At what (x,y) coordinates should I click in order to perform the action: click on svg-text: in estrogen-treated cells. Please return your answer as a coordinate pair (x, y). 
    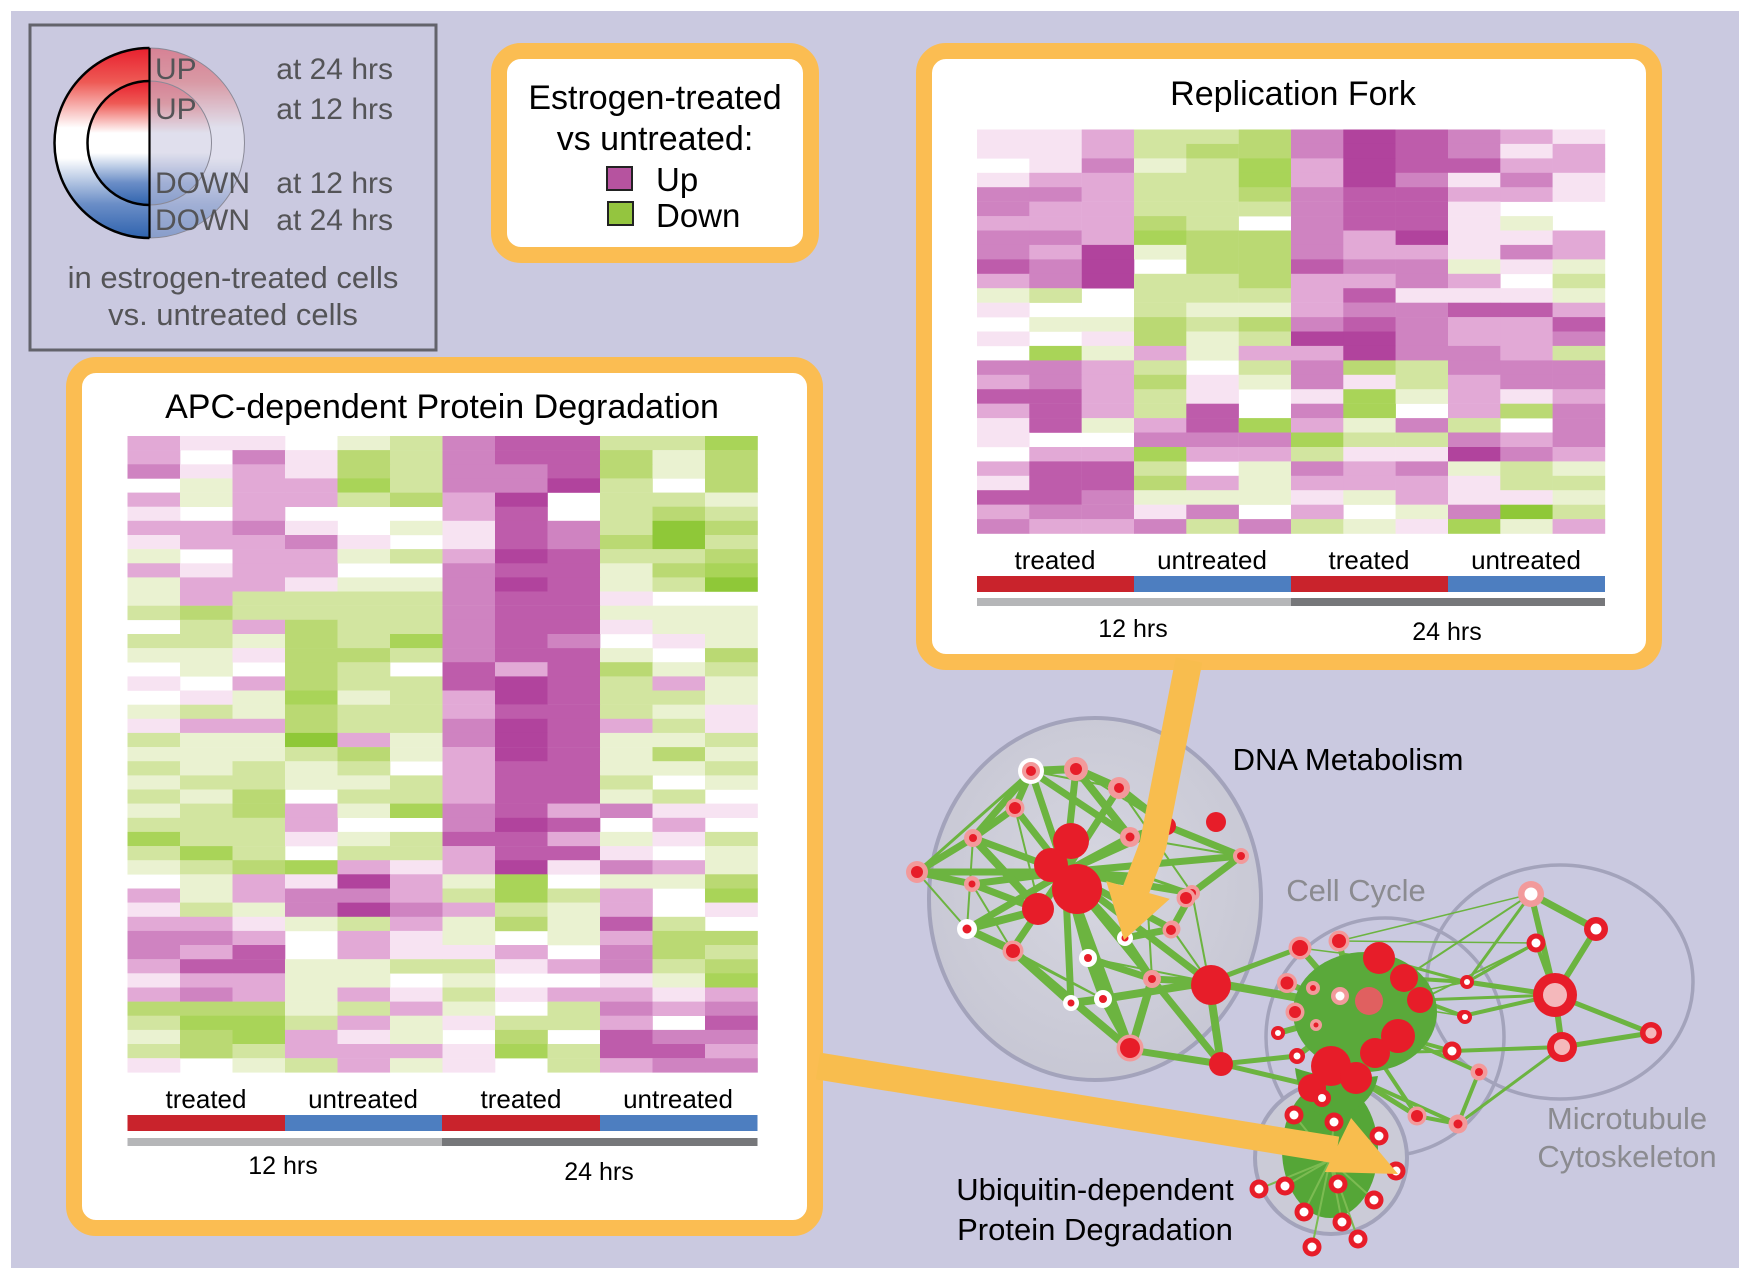
    Looking at the image, I should click on (233, 277).